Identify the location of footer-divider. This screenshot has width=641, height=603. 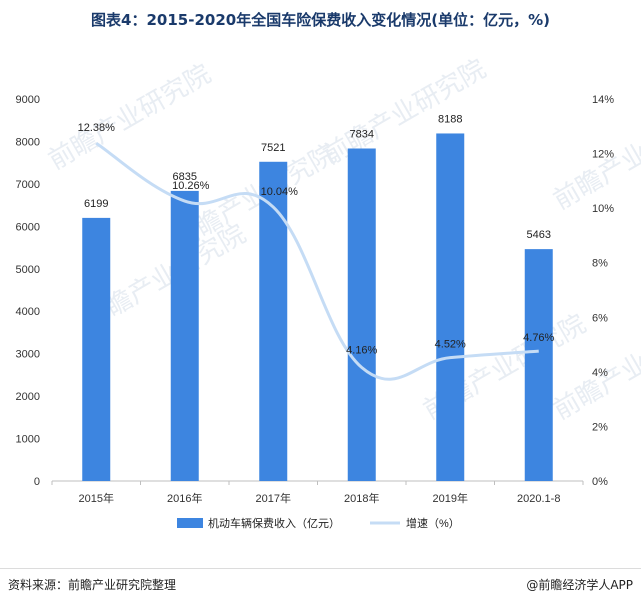
(320, 568).